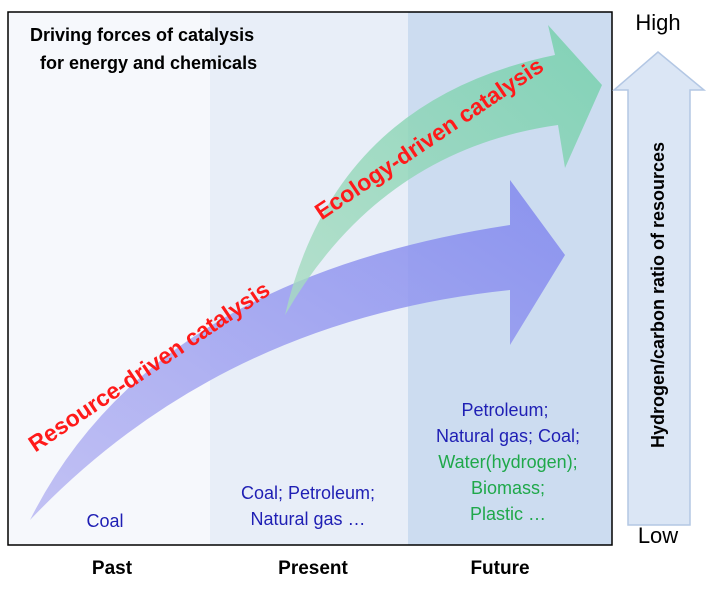 The height and width of the screenshot is (599, 709). What do you see at coordinates (313, 568) in the screenshot?
I see `column-label: Present` at bounding box center [313, 568].